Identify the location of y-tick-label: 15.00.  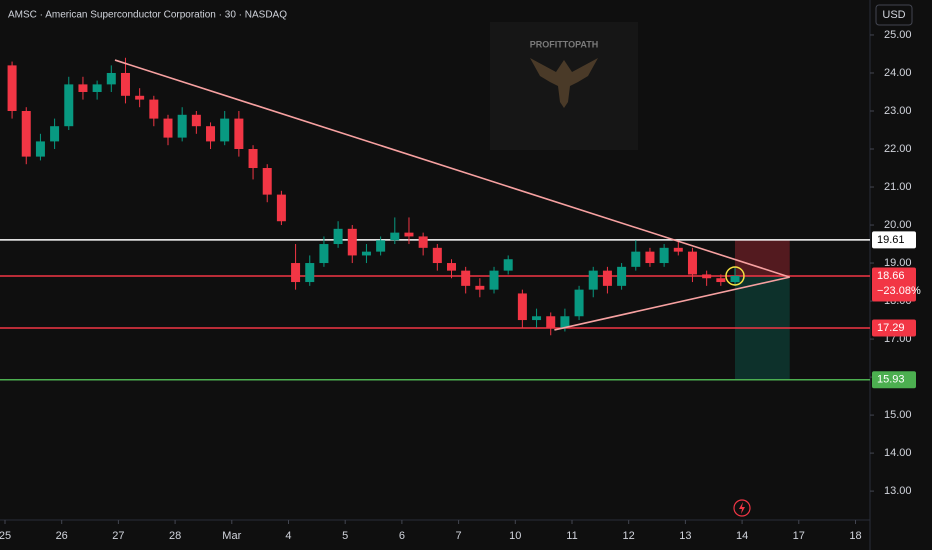
(898, 415).